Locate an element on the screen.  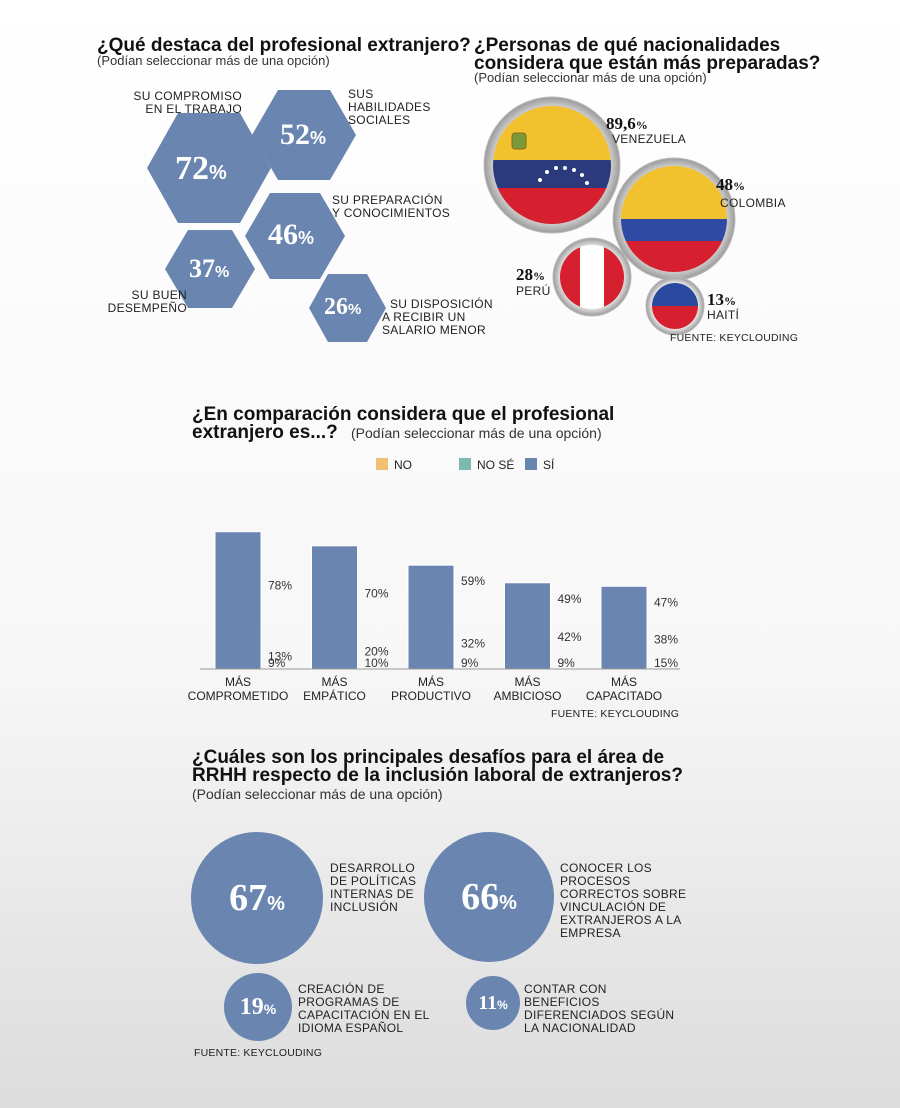
data-label-0-1: 13% is located at coordinates (280, 656).